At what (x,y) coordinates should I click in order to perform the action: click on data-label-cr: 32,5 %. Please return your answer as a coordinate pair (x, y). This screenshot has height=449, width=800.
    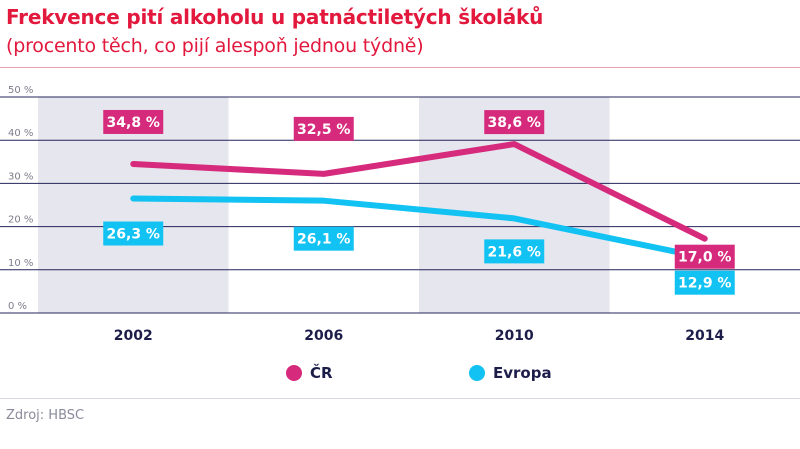
    Looking at the image, I should click on (323, 128).